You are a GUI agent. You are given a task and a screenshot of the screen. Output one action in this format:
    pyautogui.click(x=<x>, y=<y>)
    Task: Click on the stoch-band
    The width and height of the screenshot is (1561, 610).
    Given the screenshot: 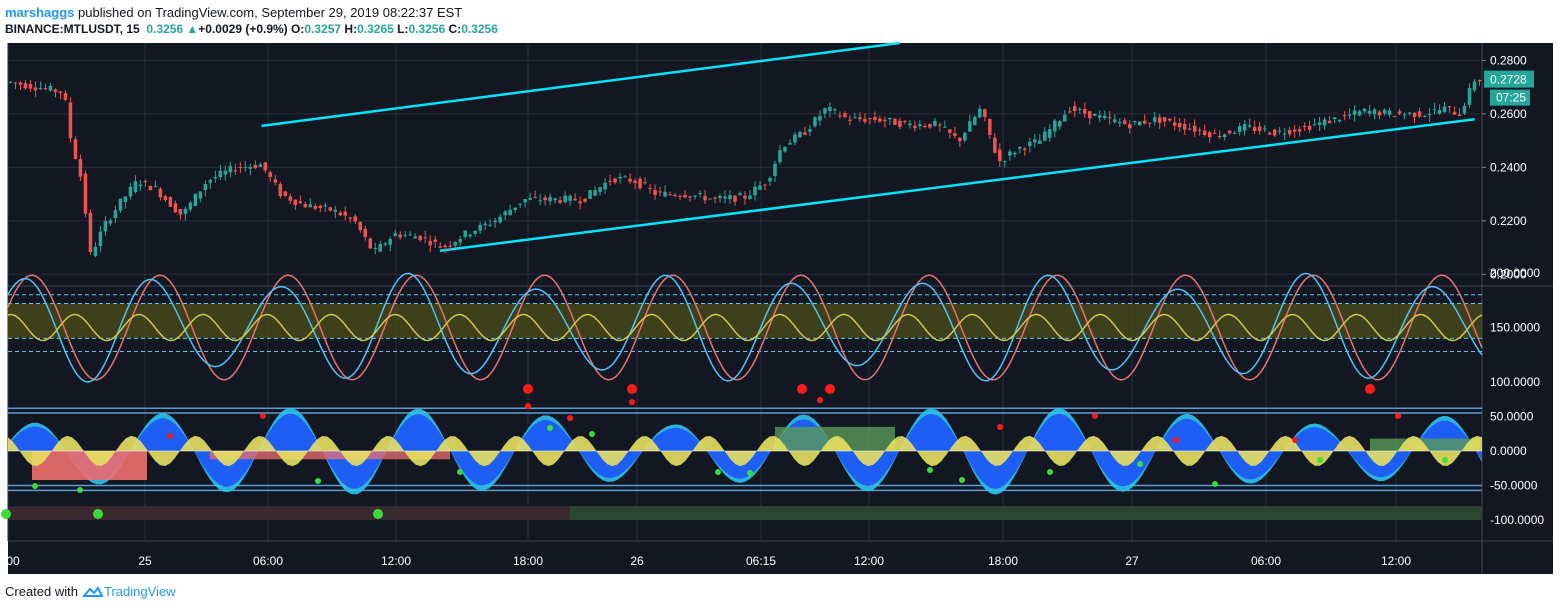 What is the action you would take?
    pyautogui.click(x=745, y=321)
    